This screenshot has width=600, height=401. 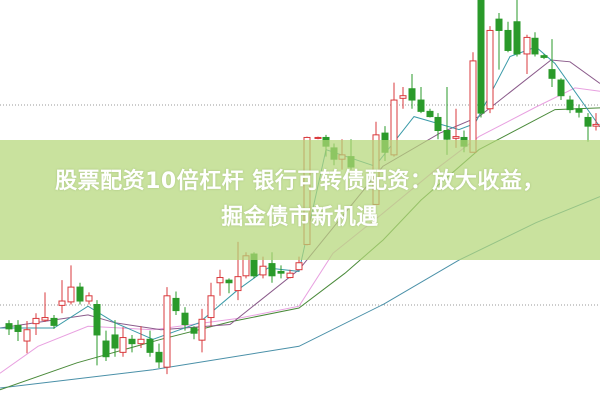 I want to click on headline-line-2: 掘金债市新机遇, so click(x=300, y=217).